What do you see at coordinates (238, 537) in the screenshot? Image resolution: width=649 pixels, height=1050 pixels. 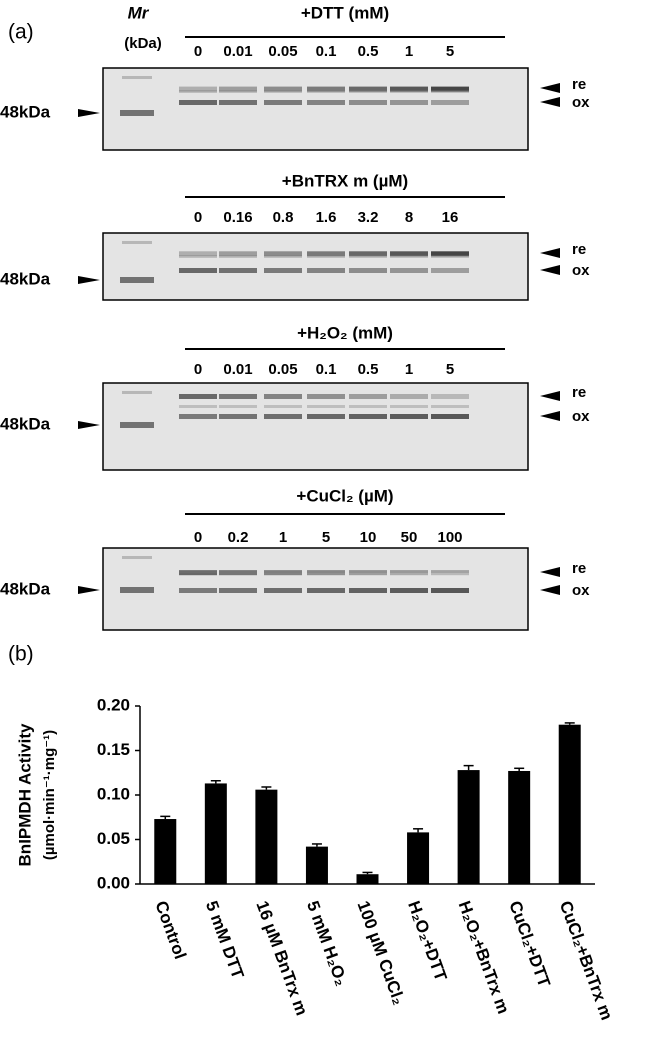 I see `lane-label: 0.2` at bounding box center [238, 537].